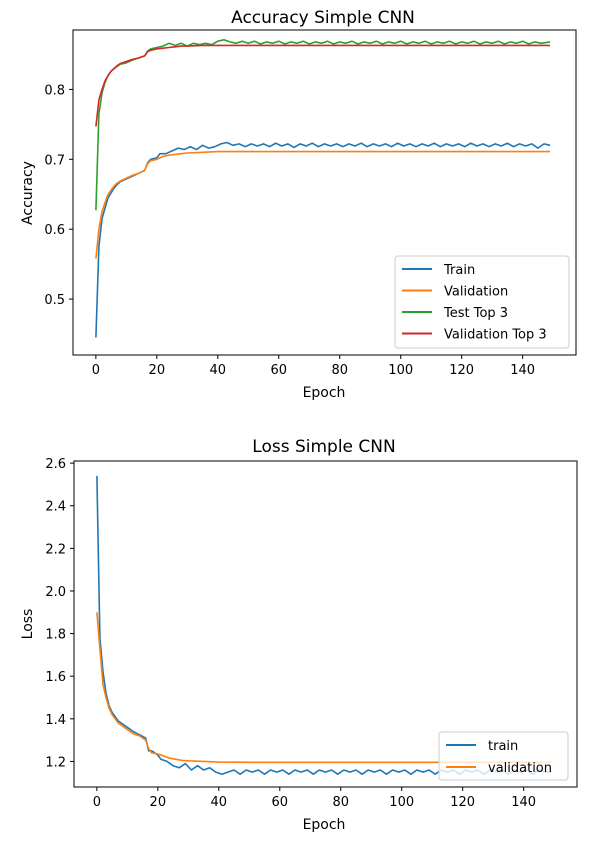 Image resolution: width=592 pixels, height=844 pixels. Describe the element at coordinates (218, 370) in the screenshot. I see `accuracy-x-tick-label: 40` at that location.